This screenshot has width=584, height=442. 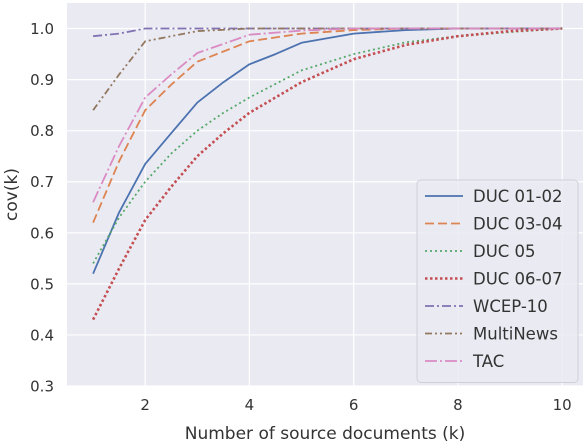 I want to click on x-tick-labels: 2 4 6 8 10, so click(x=355, y=405).